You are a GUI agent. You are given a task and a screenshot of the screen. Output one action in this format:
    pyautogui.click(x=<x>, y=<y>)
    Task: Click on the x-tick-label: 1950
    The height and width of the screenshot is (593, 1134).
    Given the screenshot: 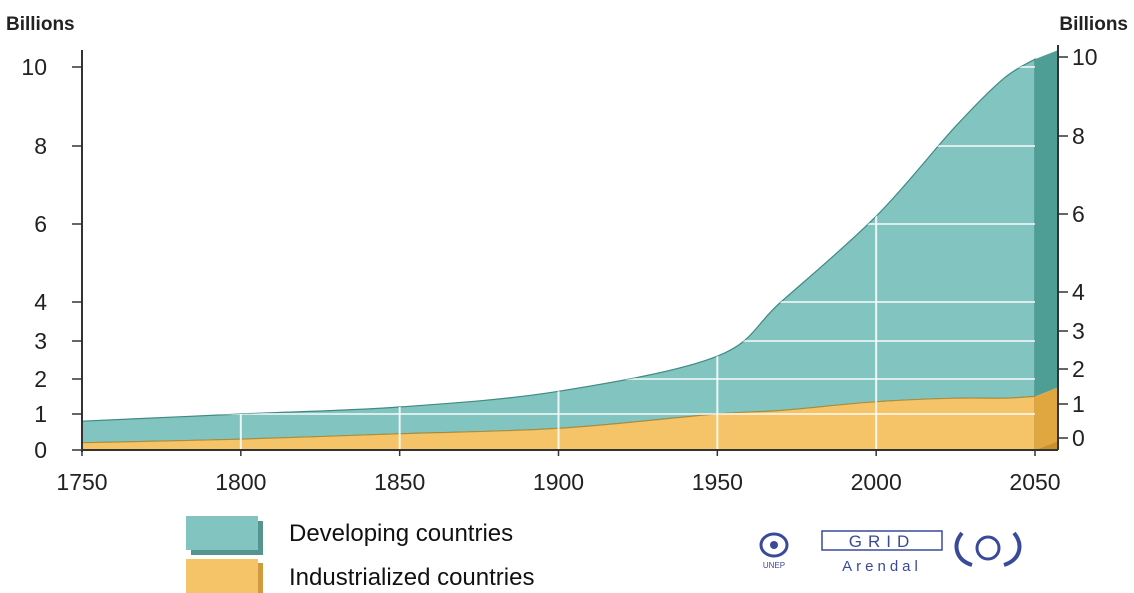 What is the action you would take?
    pyautogui.click(x=717, y=482)
    